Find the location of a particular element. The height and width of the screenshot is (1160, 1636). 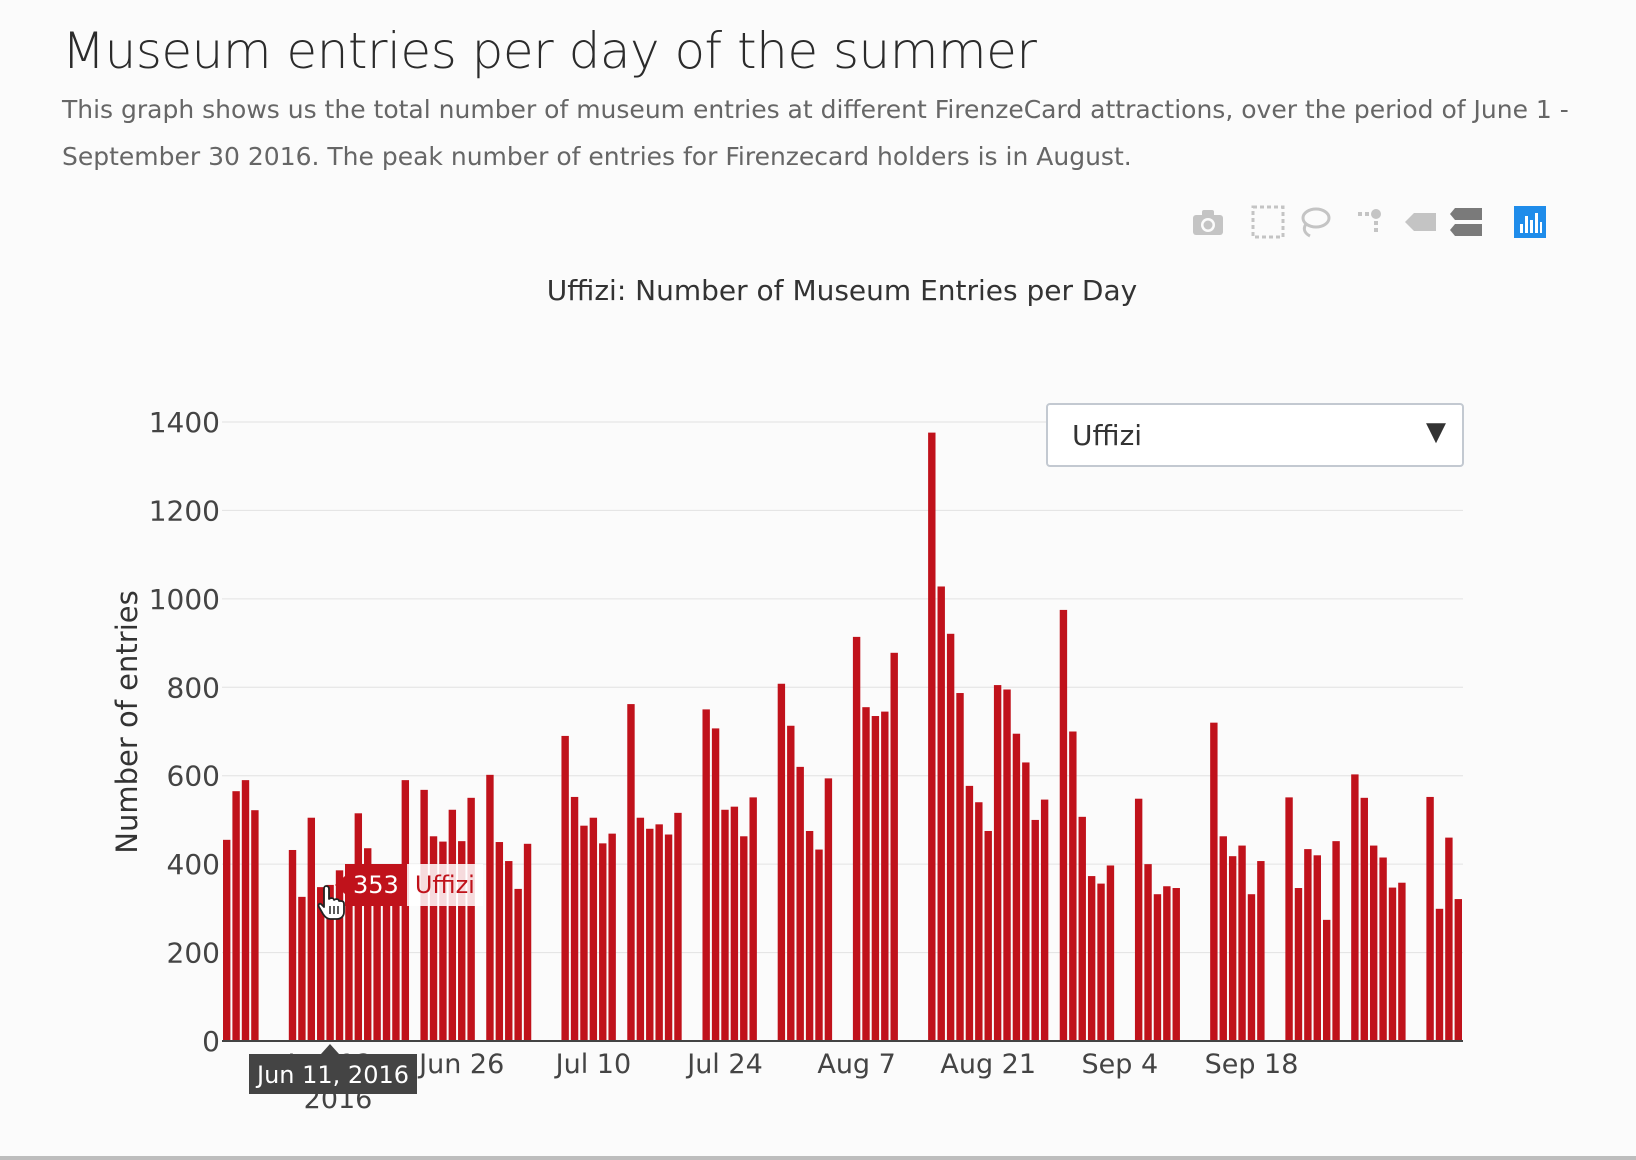

lasso-select-icon is located at coordinates (1314, 222).